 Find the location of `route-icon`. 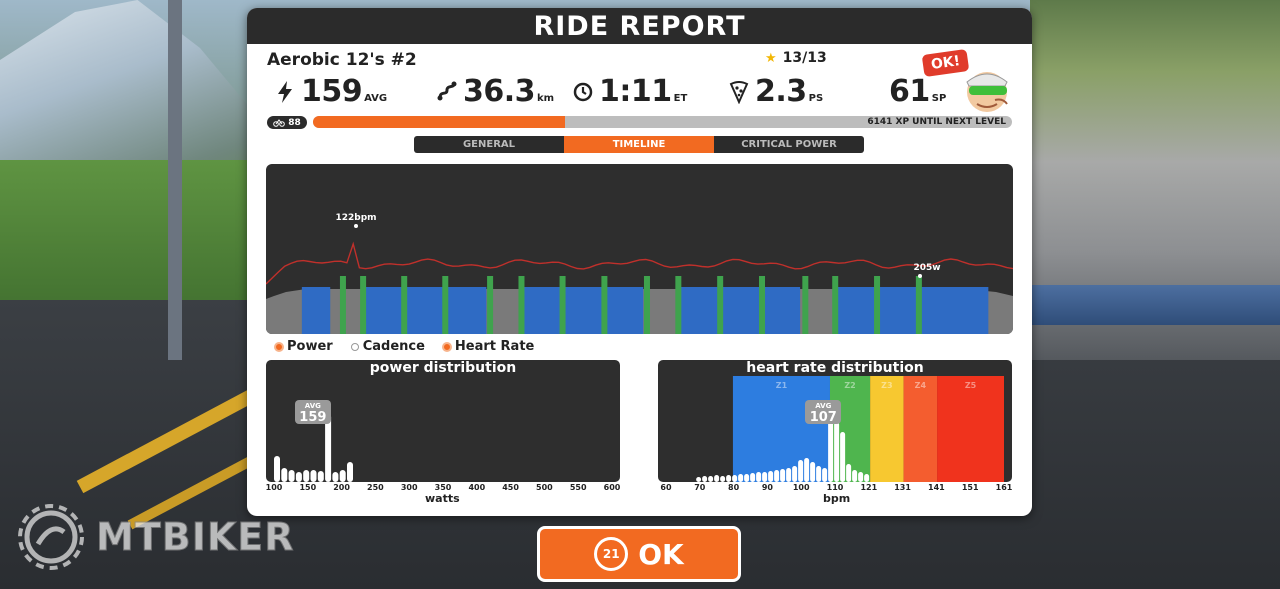

route-icon is located at coordinates (447, 90).